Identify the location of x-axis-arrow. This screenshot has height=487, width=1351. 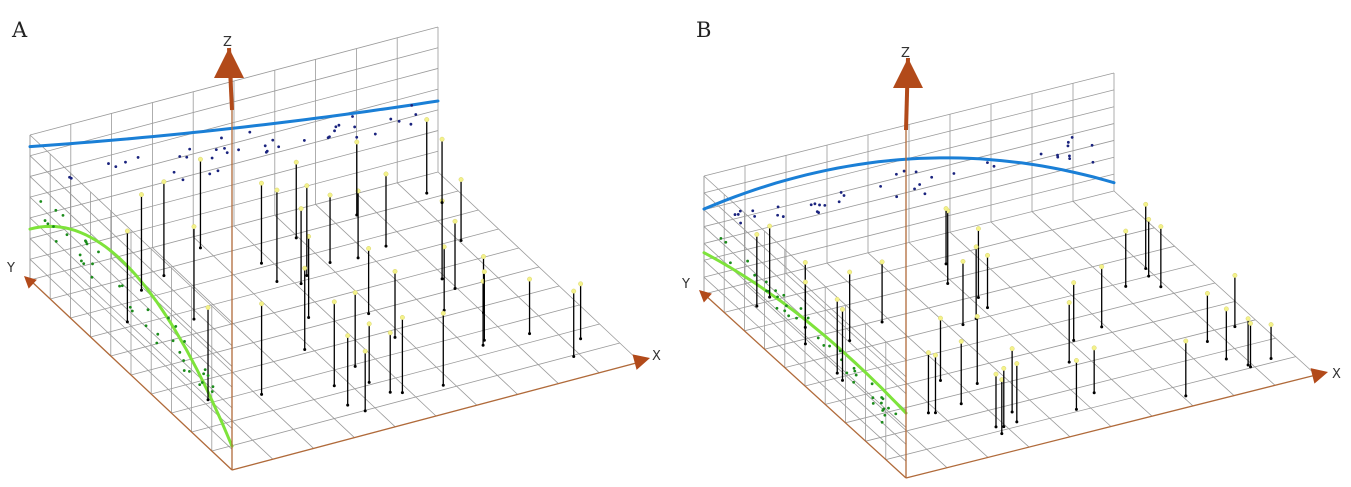
(1319, 376).